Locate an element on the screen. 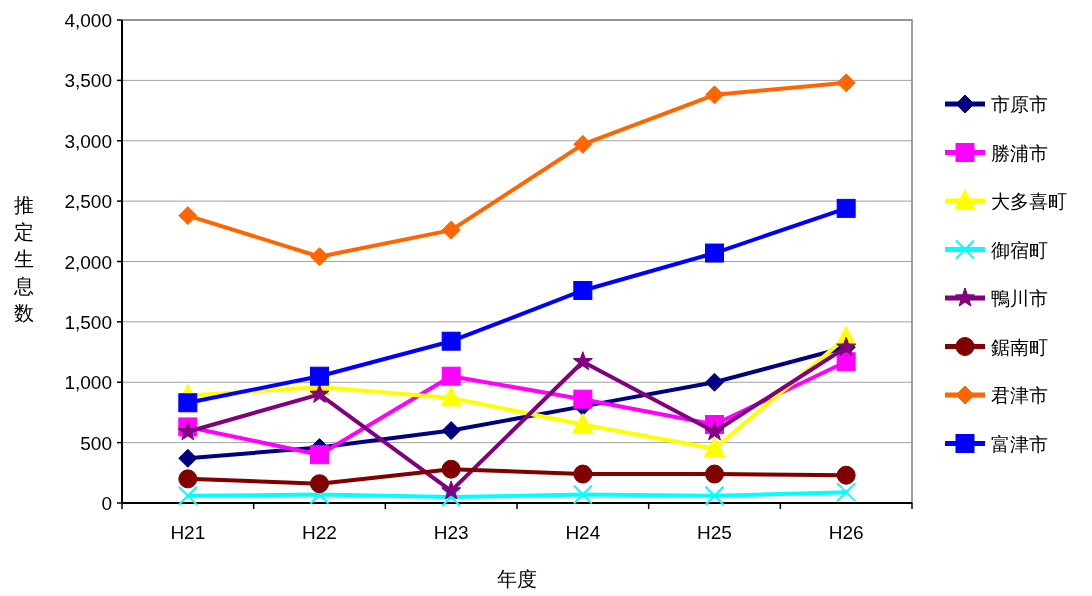  x-tick-label: H23 is located at coordinates (451, 532).